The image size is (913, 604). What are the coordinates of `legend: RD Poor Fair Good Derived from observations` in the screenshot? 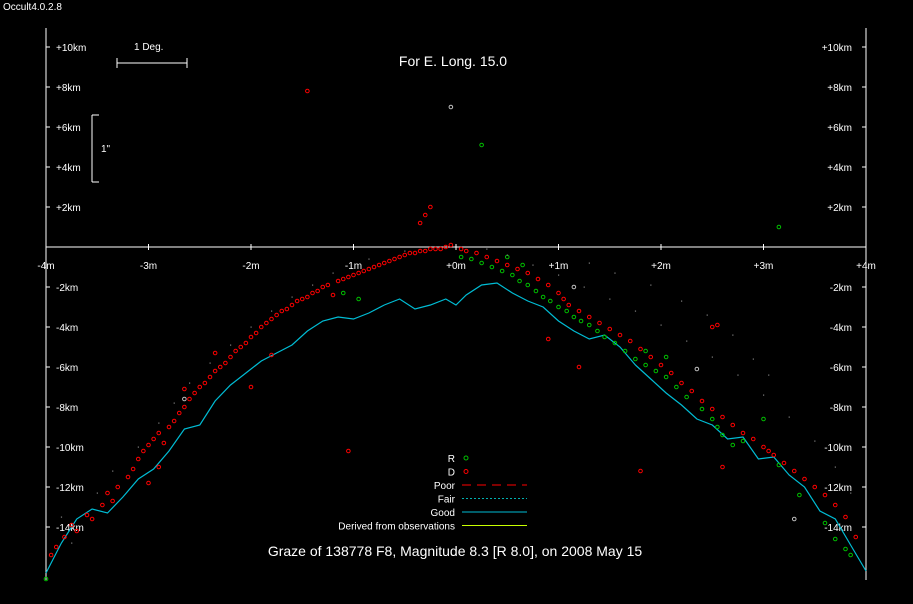 It's located at (432, 493).